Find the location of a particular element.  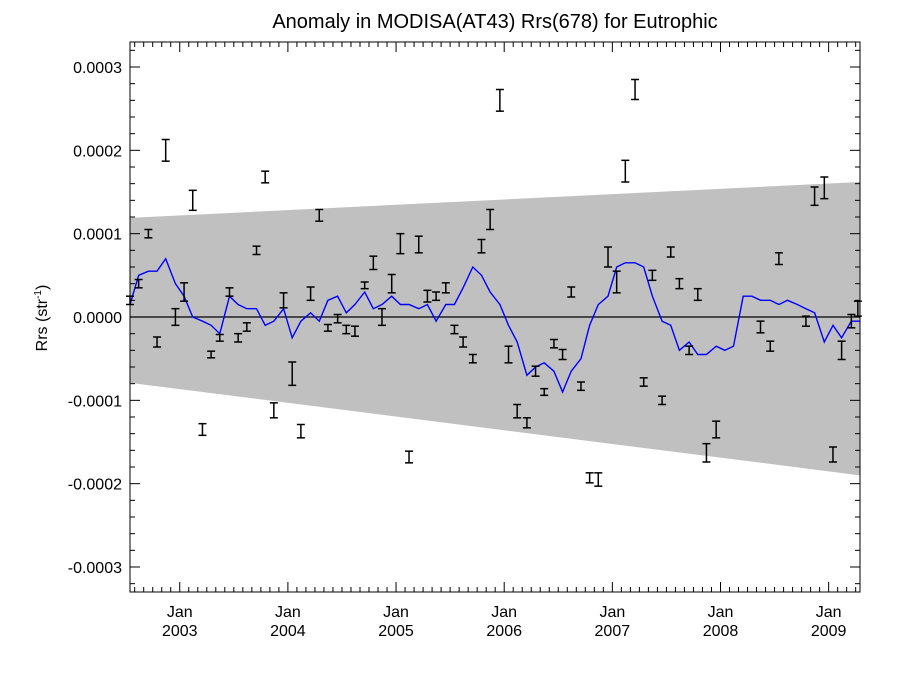

y-axis-label: Rrs (str-1) is located at coordinates (42, 318).